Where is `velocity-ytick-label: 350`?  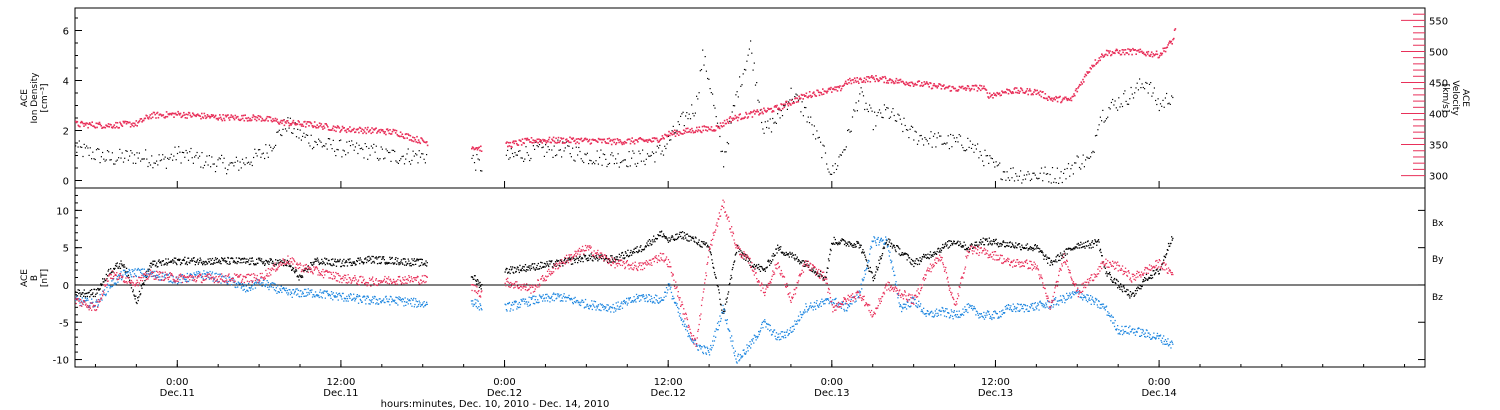
velocity-ytick-label: 350 is located at coordinates (1438, 146).